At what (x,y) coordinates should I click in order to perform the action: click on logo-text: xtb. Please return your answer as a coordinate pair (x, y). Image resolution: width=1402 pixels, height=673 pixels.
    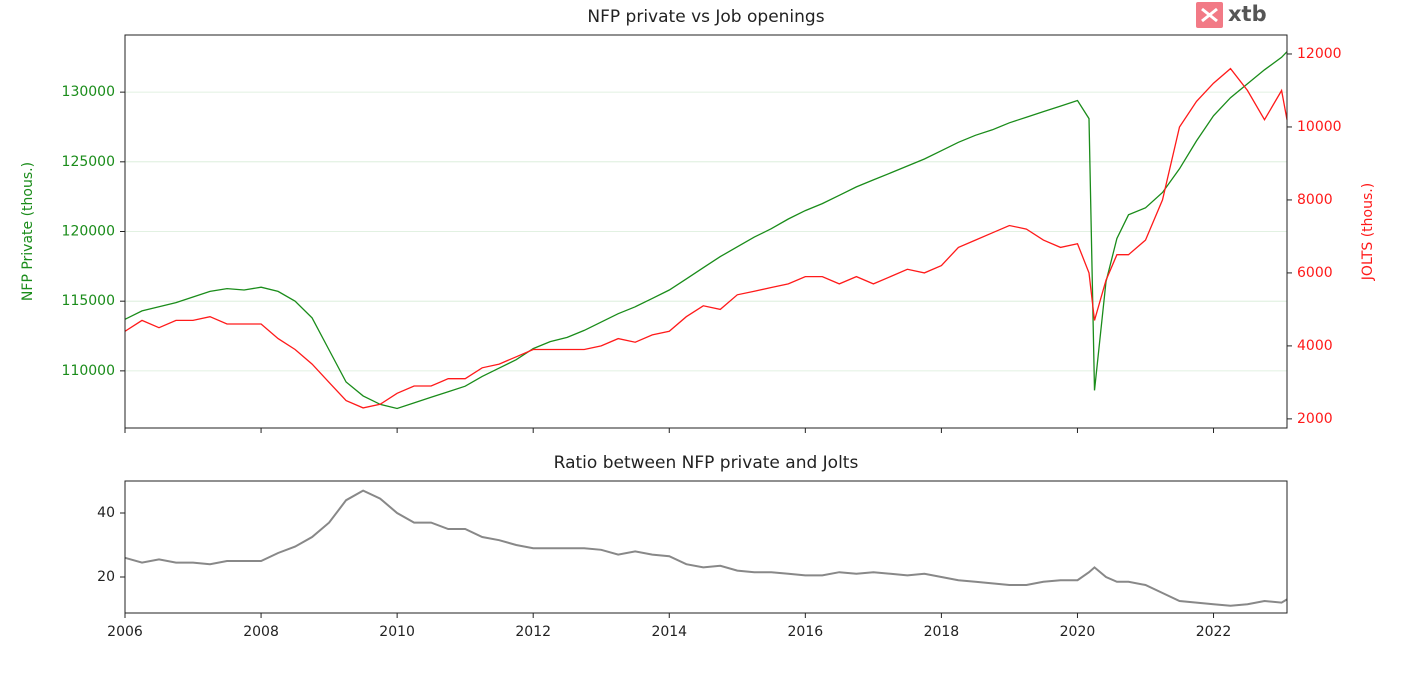
    Looking at the image, I should click on (1247, 14).